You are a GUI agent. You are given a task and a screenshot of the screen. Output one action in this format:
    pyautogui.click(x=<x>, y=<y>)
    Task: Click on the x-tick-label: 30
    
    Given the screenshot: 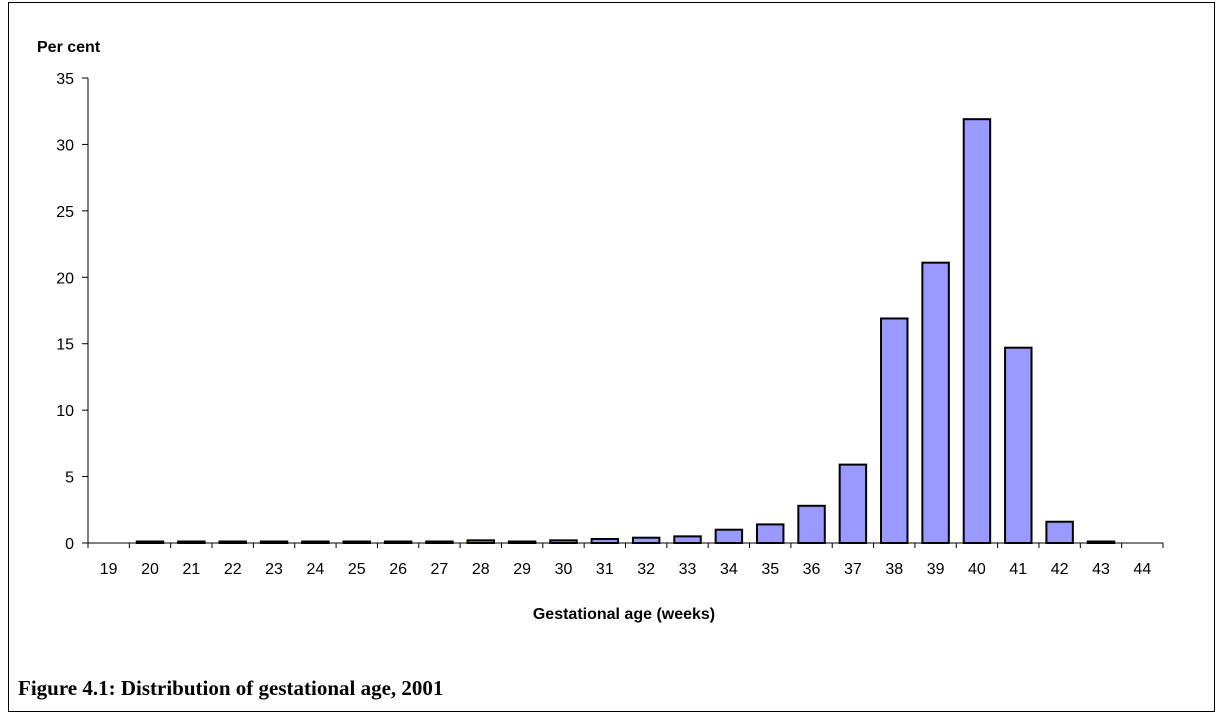 What is the action you would take?
    pyautogui.click(x=564, y=569)
    